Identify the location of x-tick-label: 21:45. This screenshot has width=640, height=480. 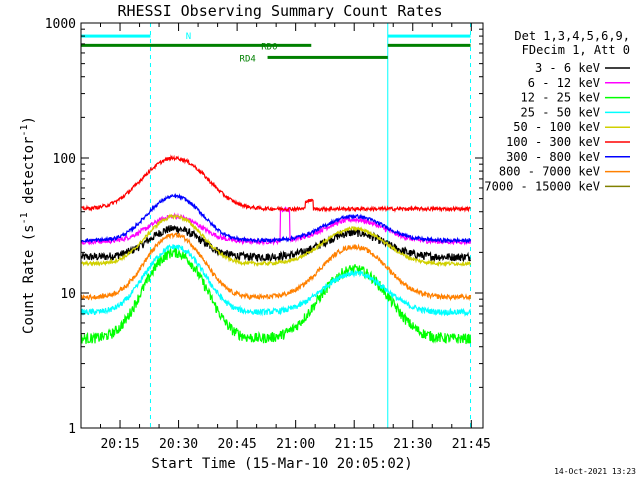
(471, 444).